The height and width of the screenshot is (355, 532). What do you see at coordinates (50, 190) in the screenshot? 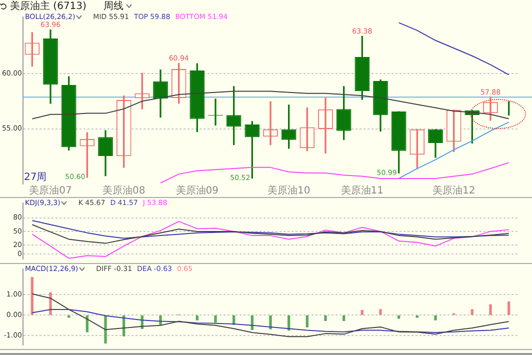
I see `x-tick-label: 美原油07` at bounding box center [50, 190].